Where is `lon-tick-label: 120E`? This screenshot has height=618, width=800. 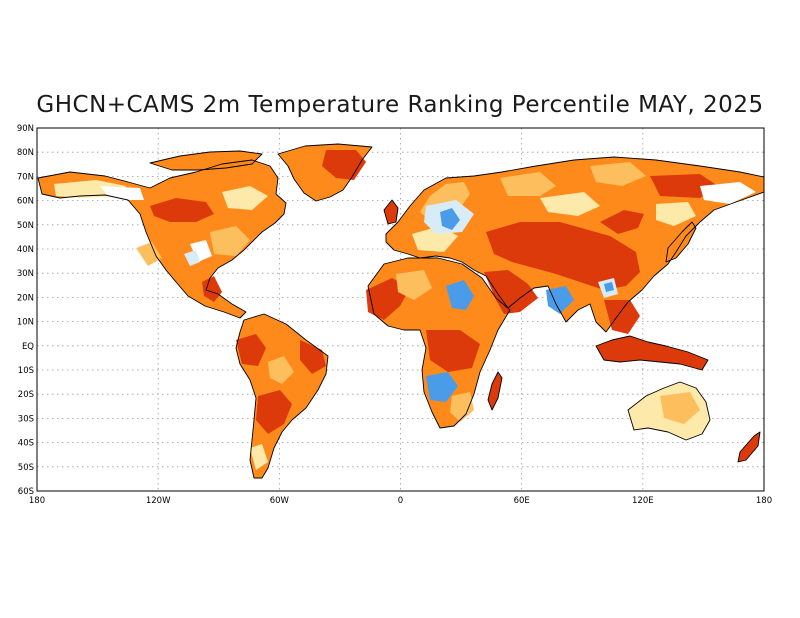
lon-tick-label: 120E is located at coordinates (643, 501).